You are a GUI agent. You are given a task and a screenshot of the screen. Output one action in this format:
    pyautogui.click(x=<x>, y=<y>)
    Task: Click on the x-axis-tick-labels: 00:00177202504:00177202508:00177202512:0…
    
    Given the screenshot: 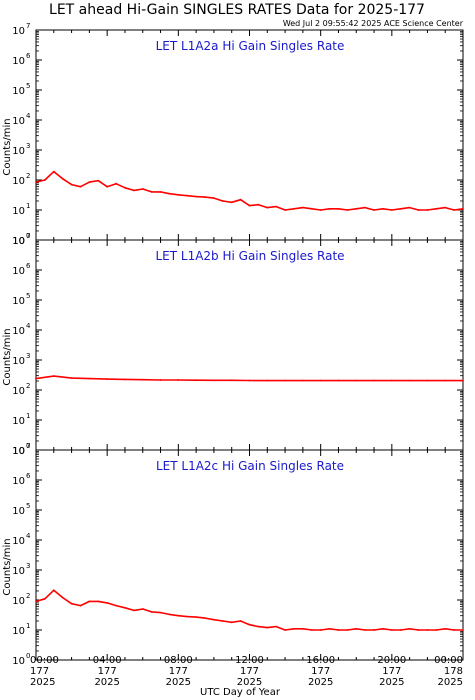 What is the action you would take?
    pyautogui.click(x=246, y=671)
    